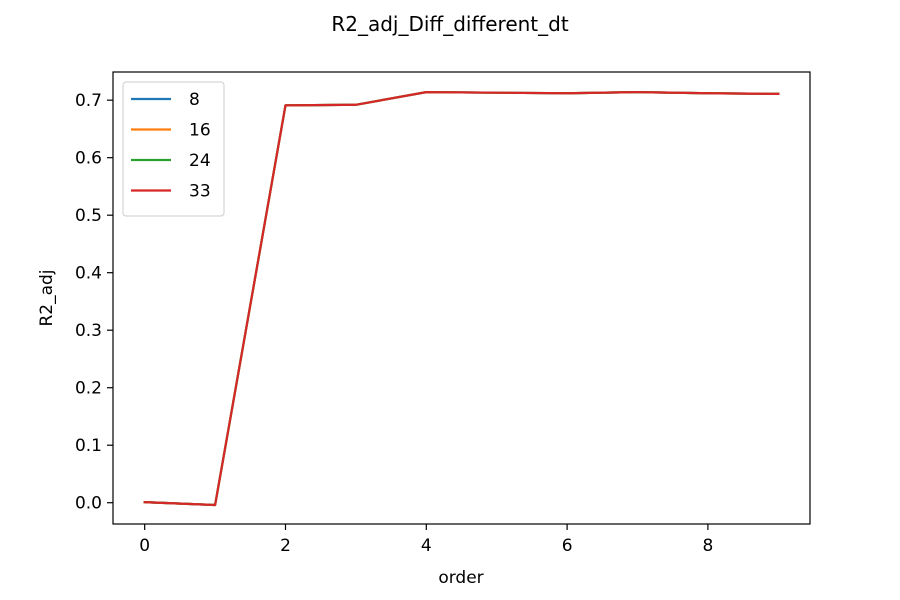 This screenshot has width=900, height=600. I want to click on y-tick-label: 0.0, so click(88, 504).